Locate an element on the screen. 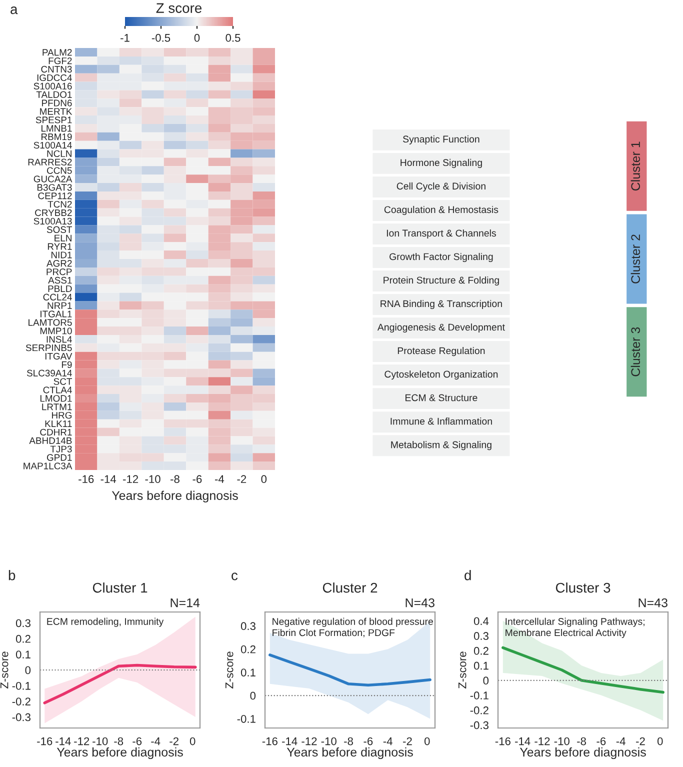  y-tick-label: RBM19 is located at coordinates (57, 136).